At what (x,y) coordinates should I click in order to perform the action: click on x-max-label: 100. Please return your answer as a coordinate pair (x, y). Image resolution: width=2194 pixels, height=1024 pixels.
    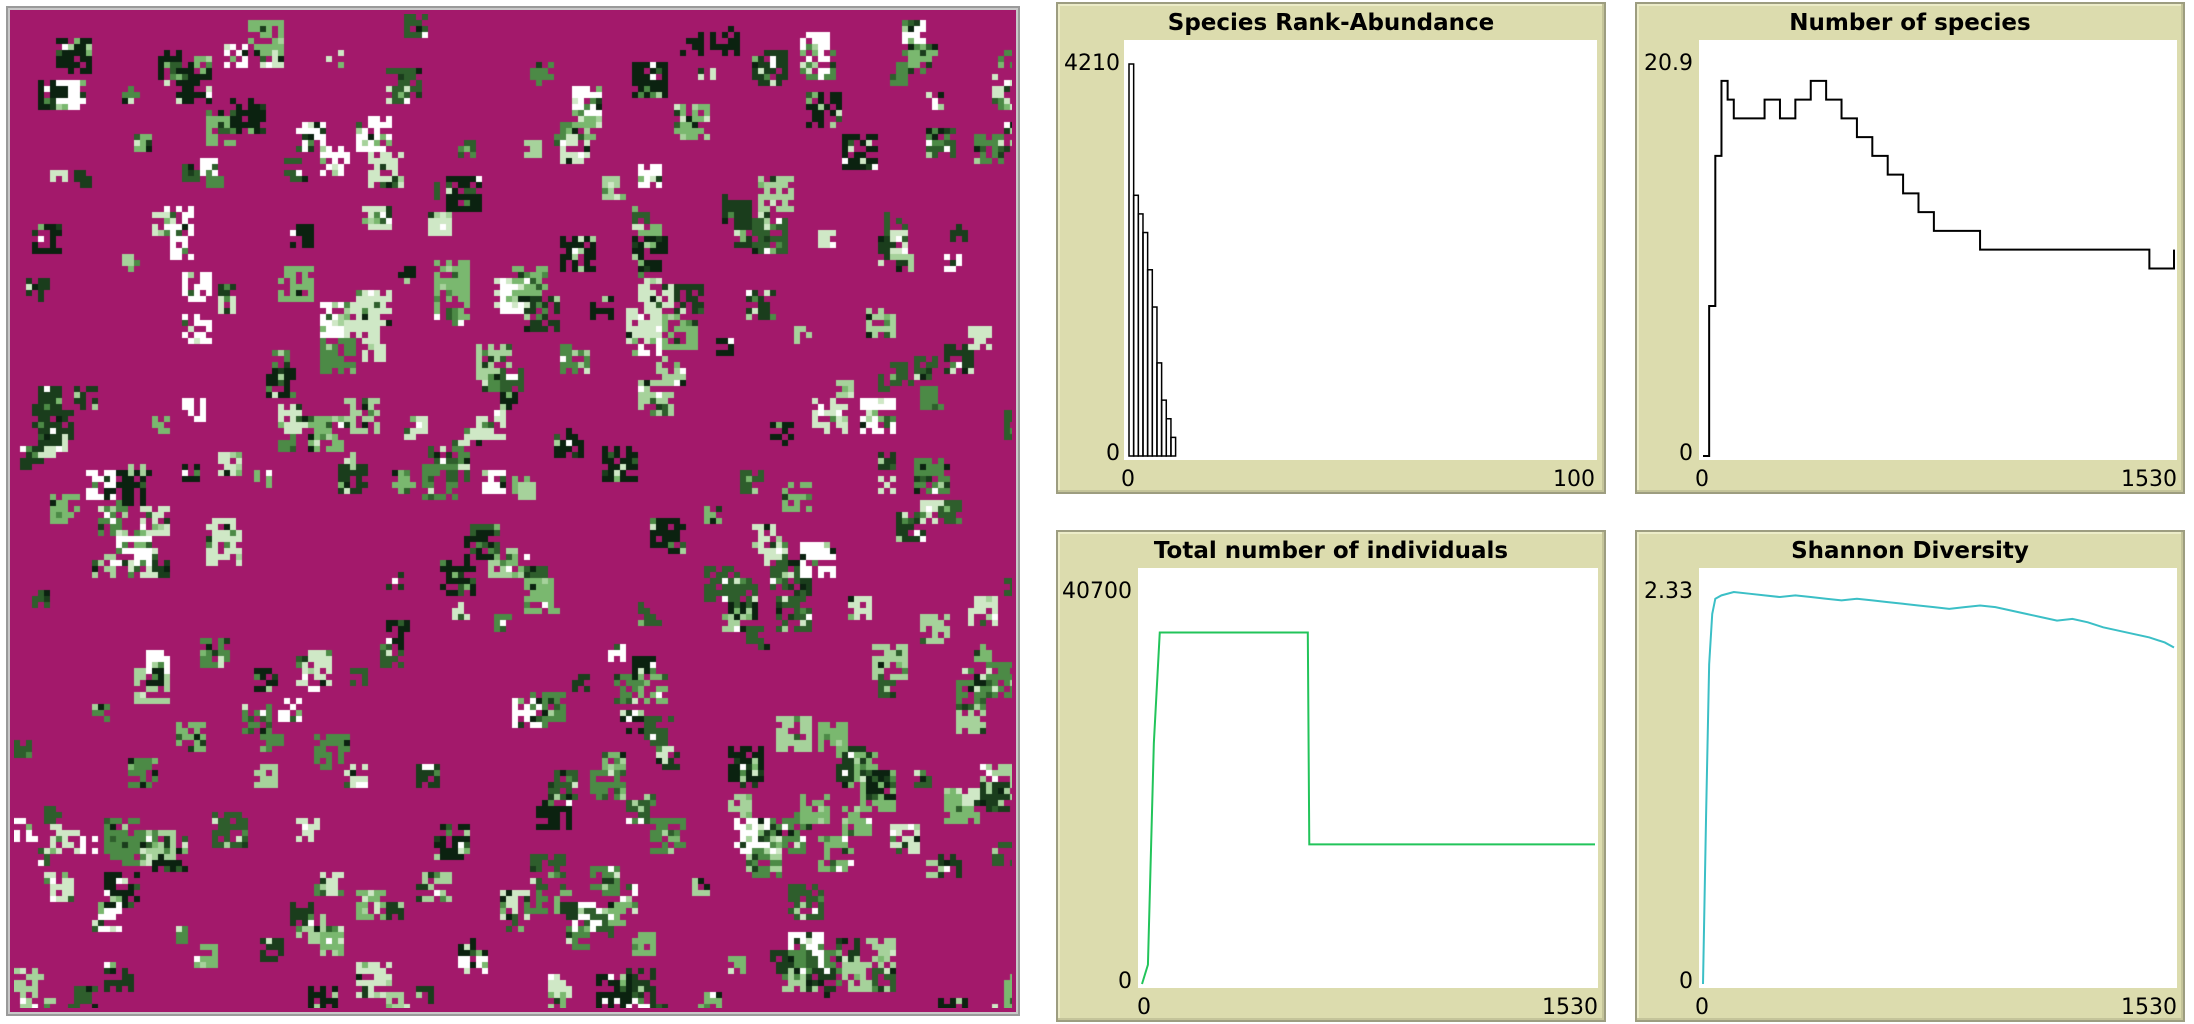
    Looking at the image, I should click on (1574, 479).